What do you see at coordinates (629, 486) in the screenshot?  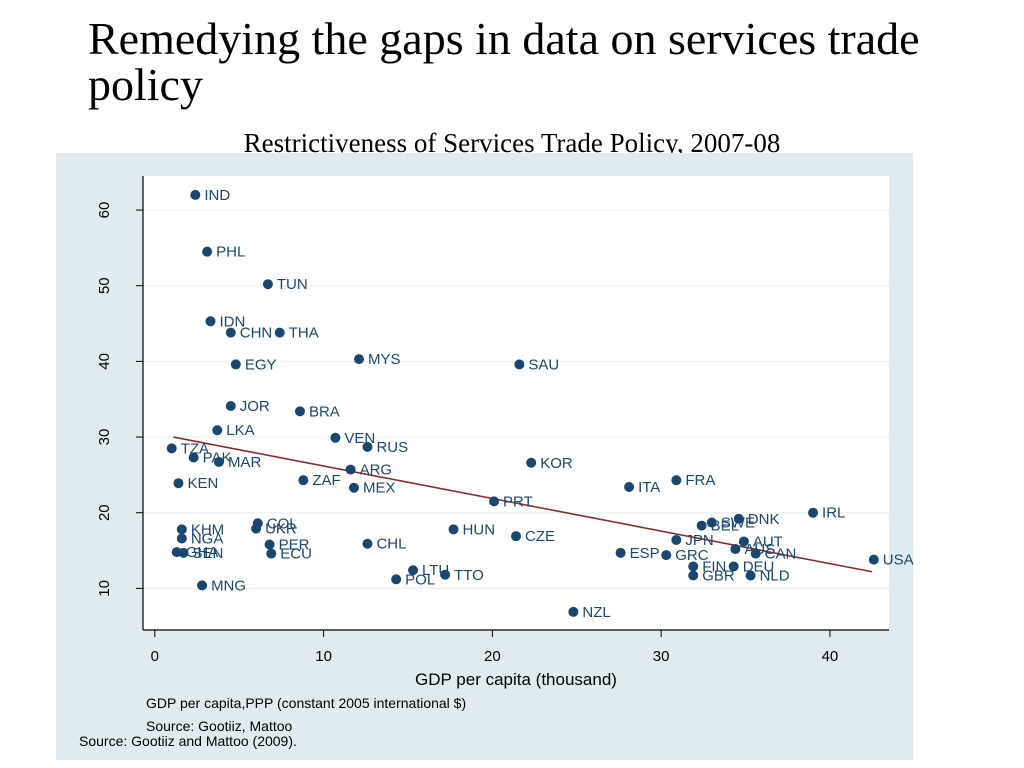 I see `data-point-ita` at bounding box center [629, 486].